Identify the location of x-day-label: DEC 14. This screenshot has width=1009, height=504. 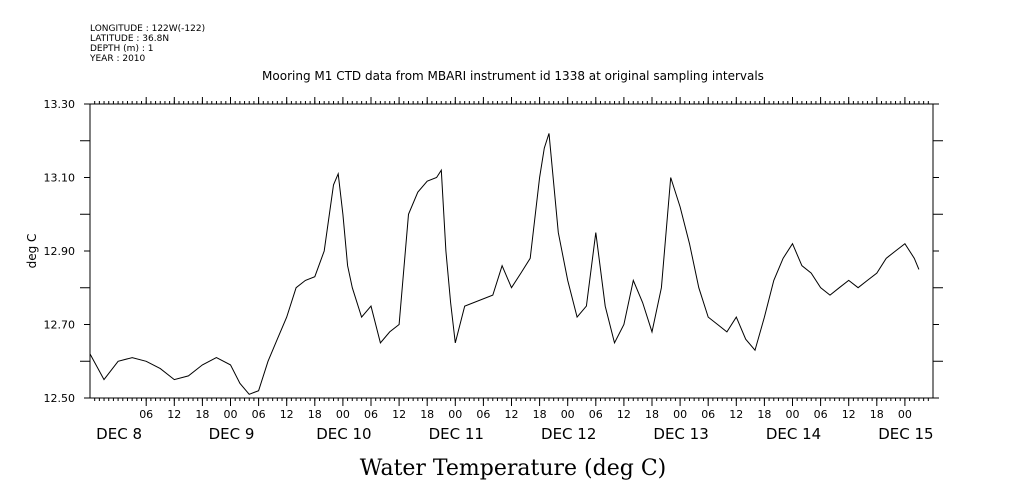
(793, 434).